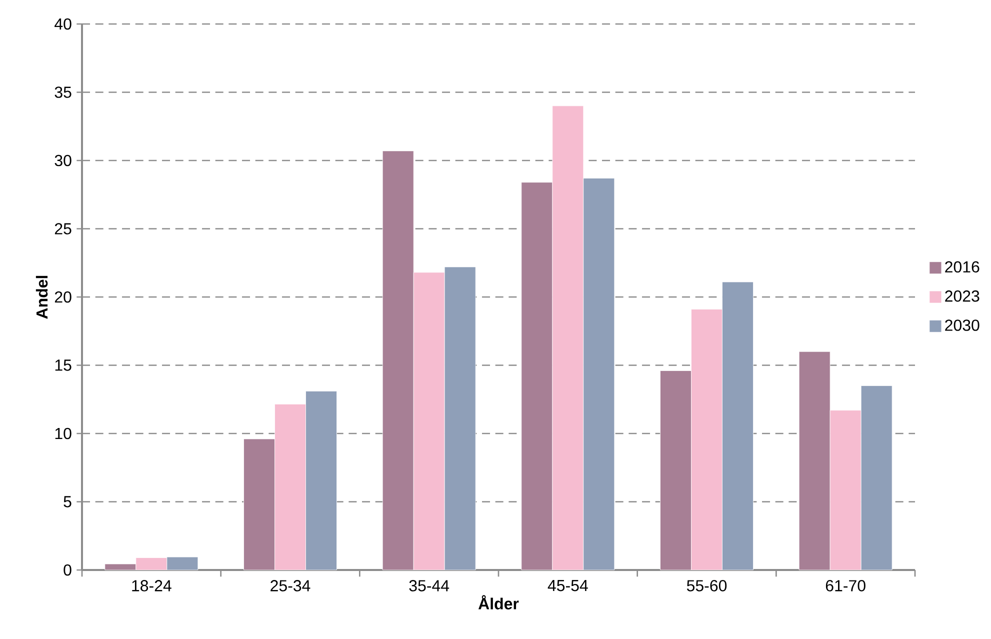 This screenshot has width=991, height=639. What do you see at coordinates (63, 365) in the screenshot?
I see `y-tick-label: 15` at bounding box center [63, 365].